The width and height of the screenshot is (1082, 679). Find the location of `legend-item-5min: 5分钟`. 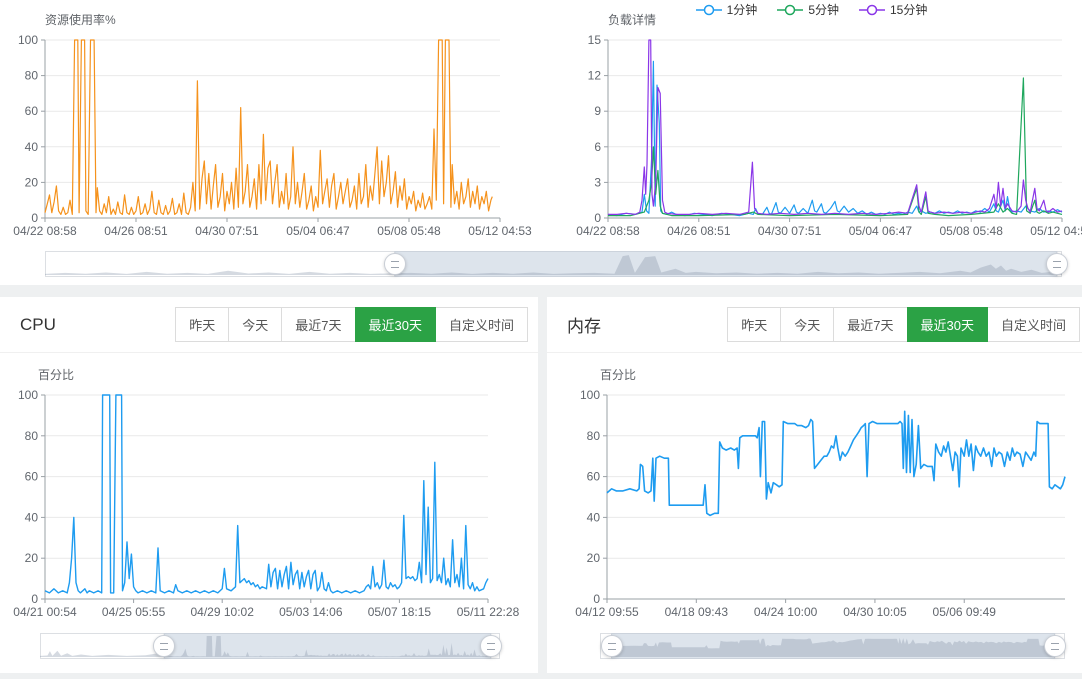

legend-item-5min: 5分钟 is located at coordinates (808, 9).